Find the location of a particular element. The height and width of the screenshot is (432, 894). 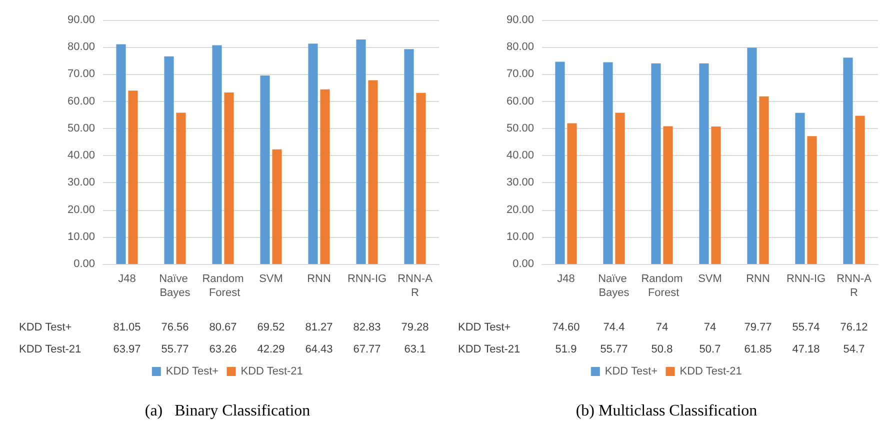

data-label: 69.52 is located at coordinates (271, 328).